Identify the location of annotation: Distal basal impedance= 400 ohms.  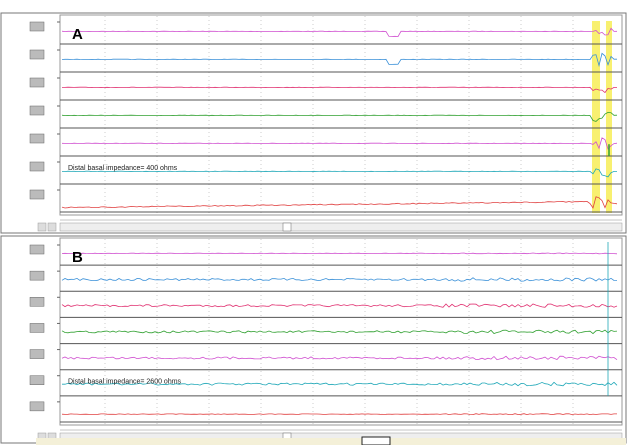
(123, 168).